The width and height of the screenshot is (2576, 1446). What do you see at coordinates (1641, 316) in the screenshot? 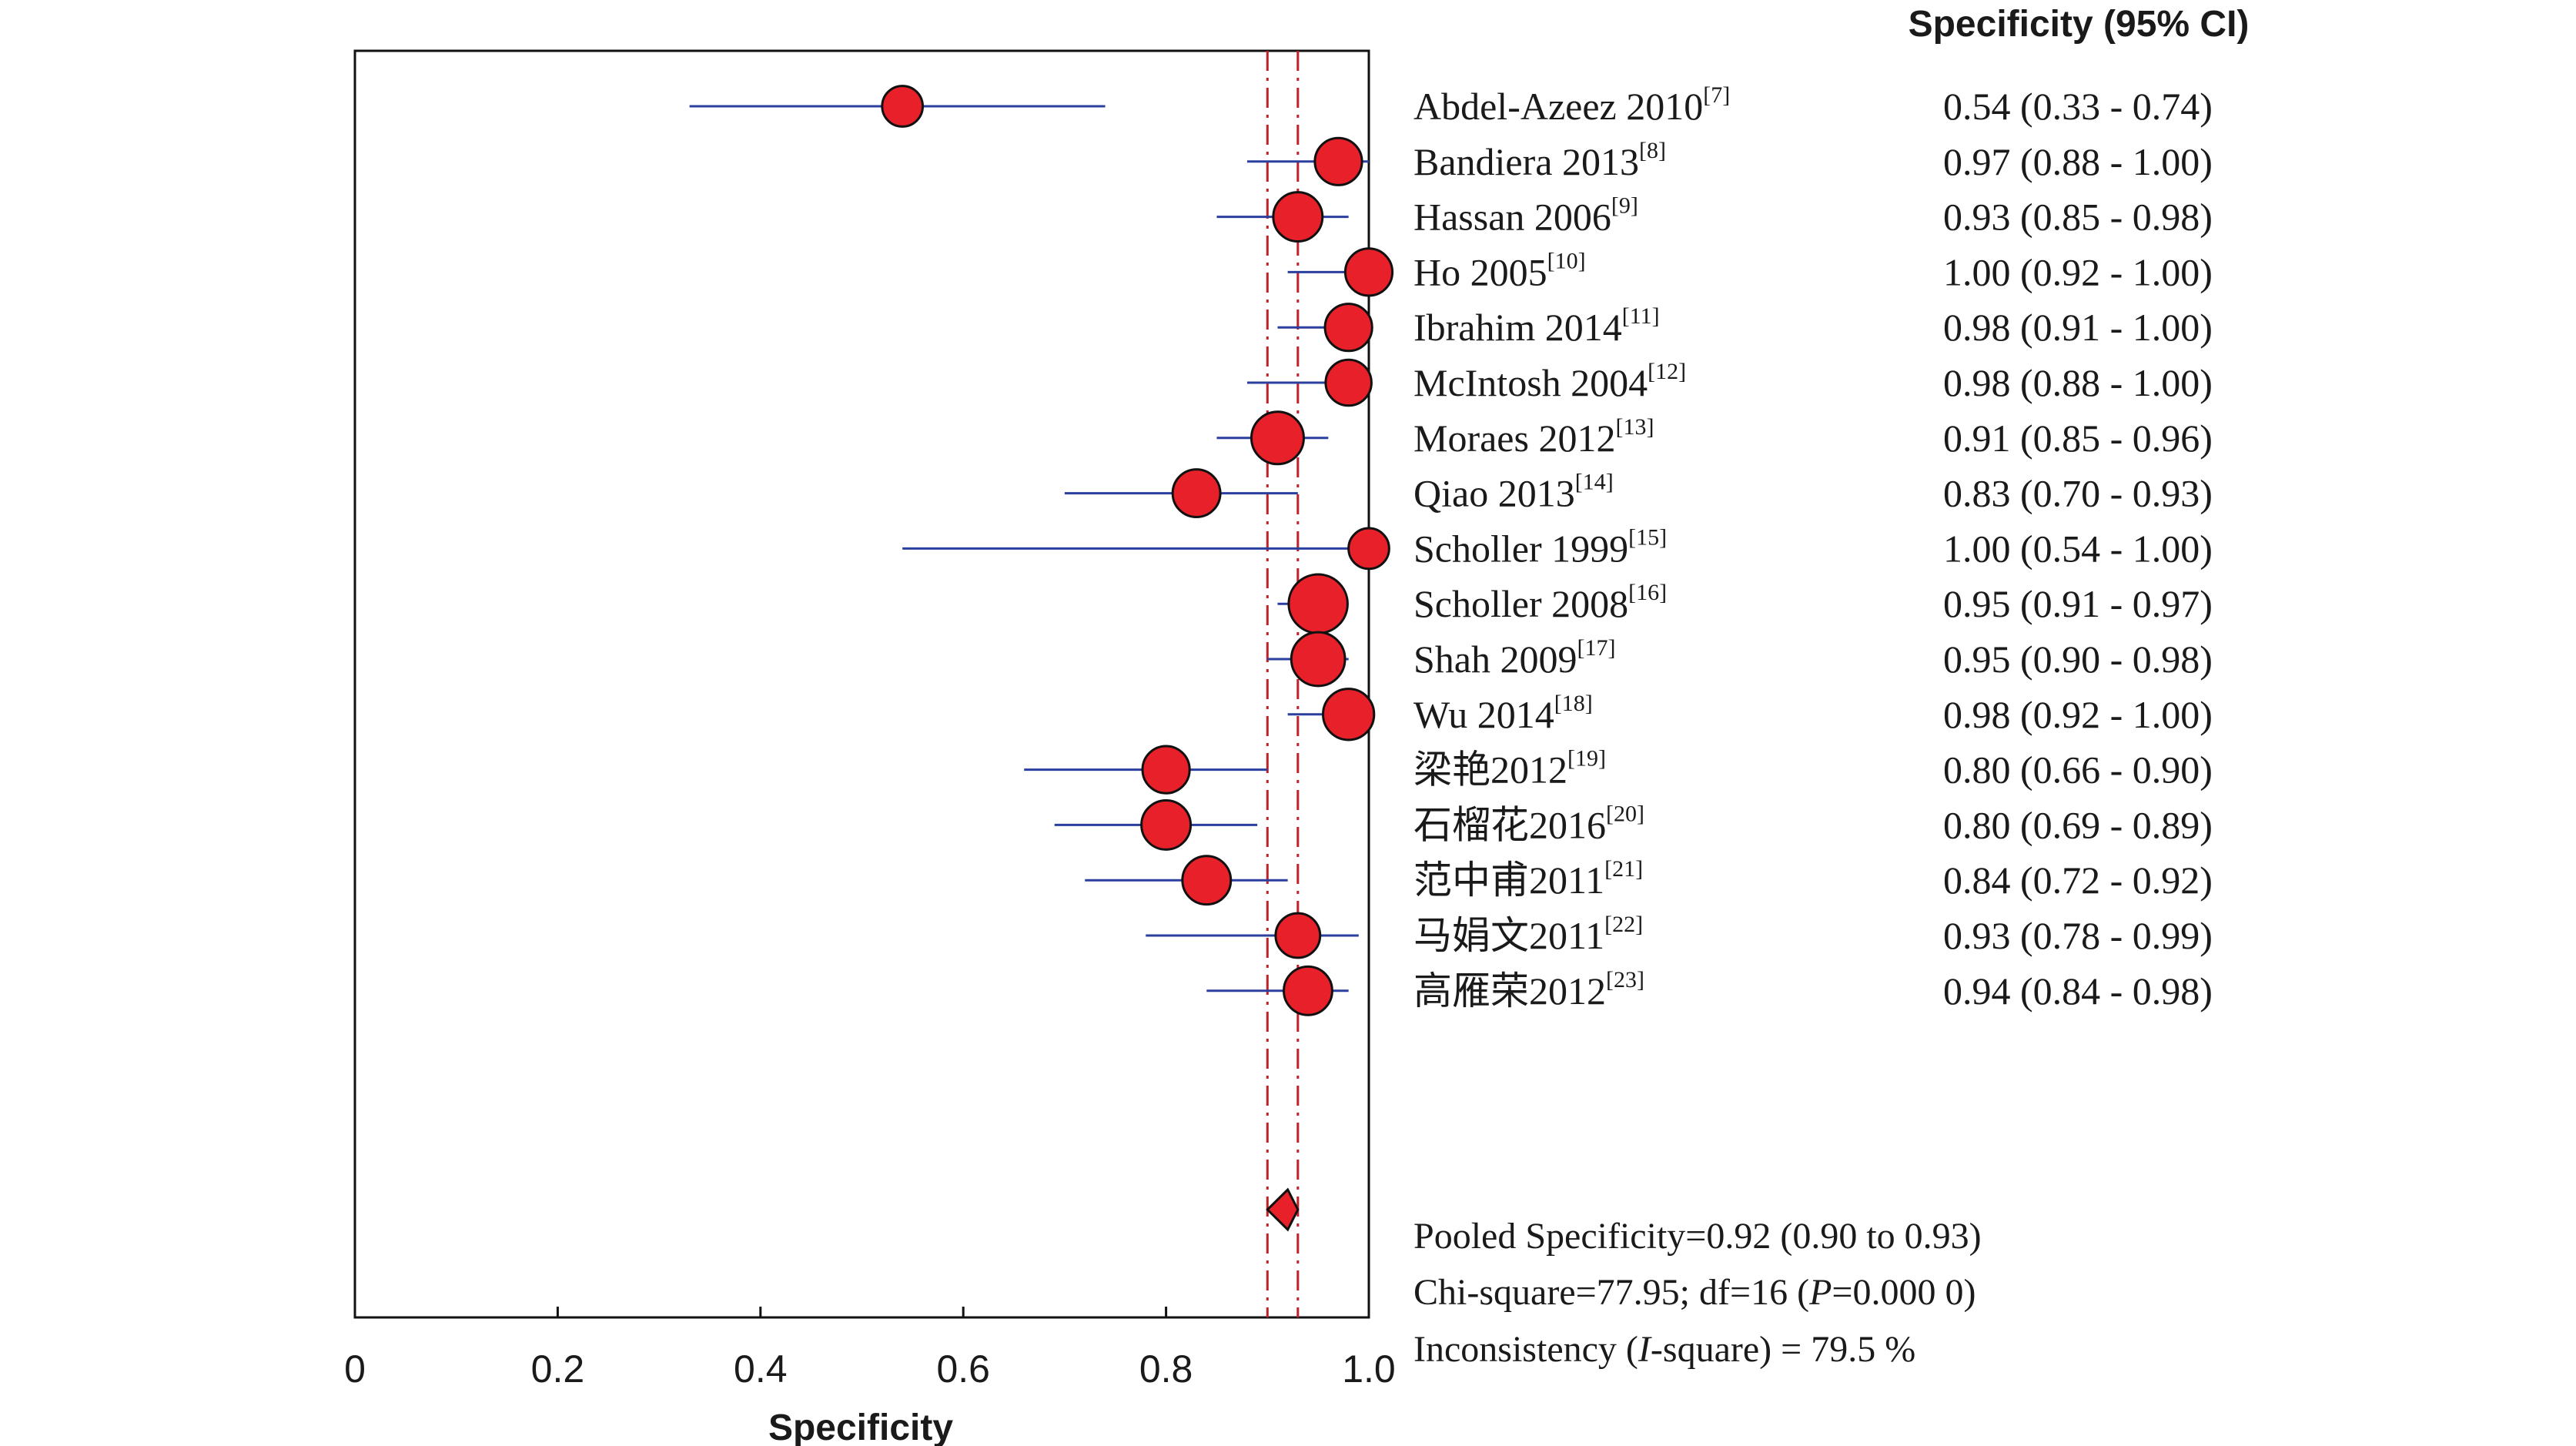
I see `study-reference: [11]` at bounding box center [1641, 316].